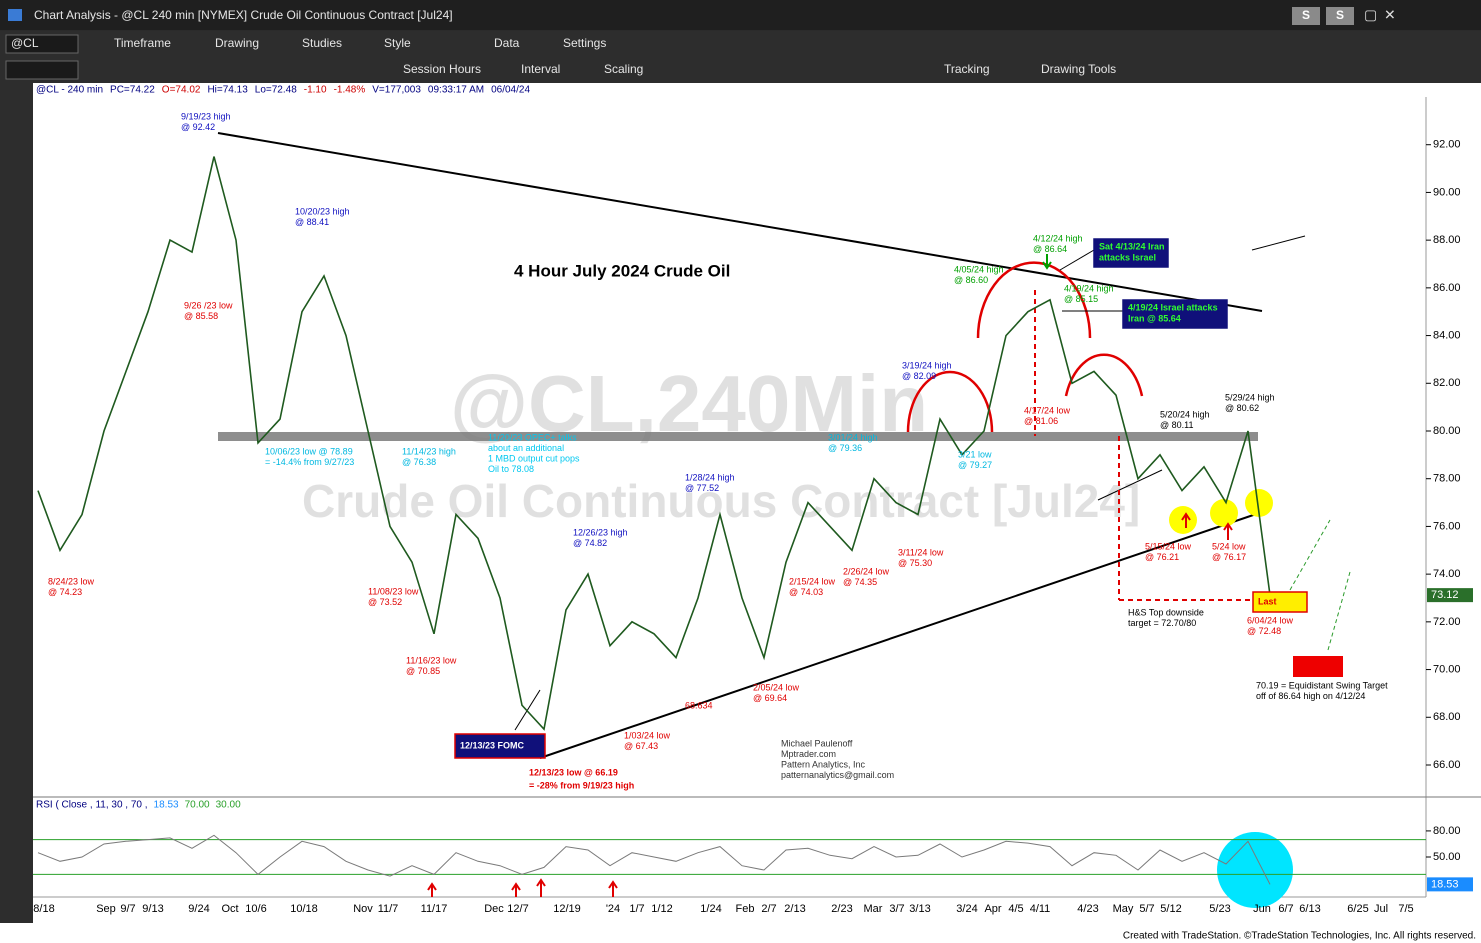  Describe the element at coordinates (992, 909) in the screenshot. I see `x-tick-label: Apr` at that location.